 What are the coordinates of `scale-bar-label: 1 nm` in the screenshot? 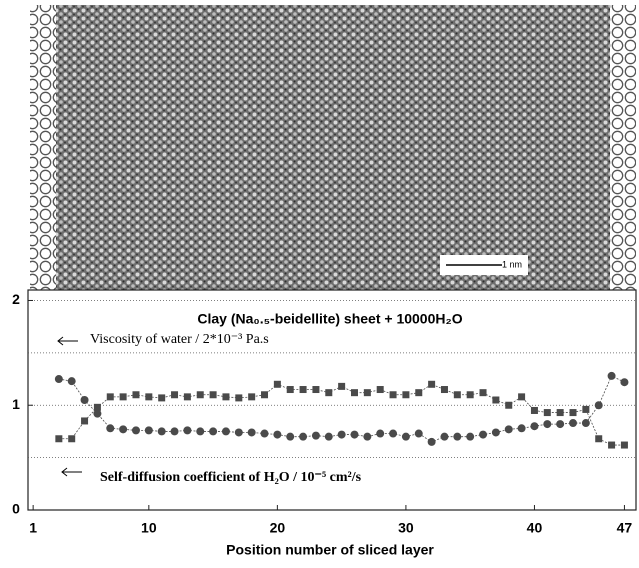 It's located at (512, 264).